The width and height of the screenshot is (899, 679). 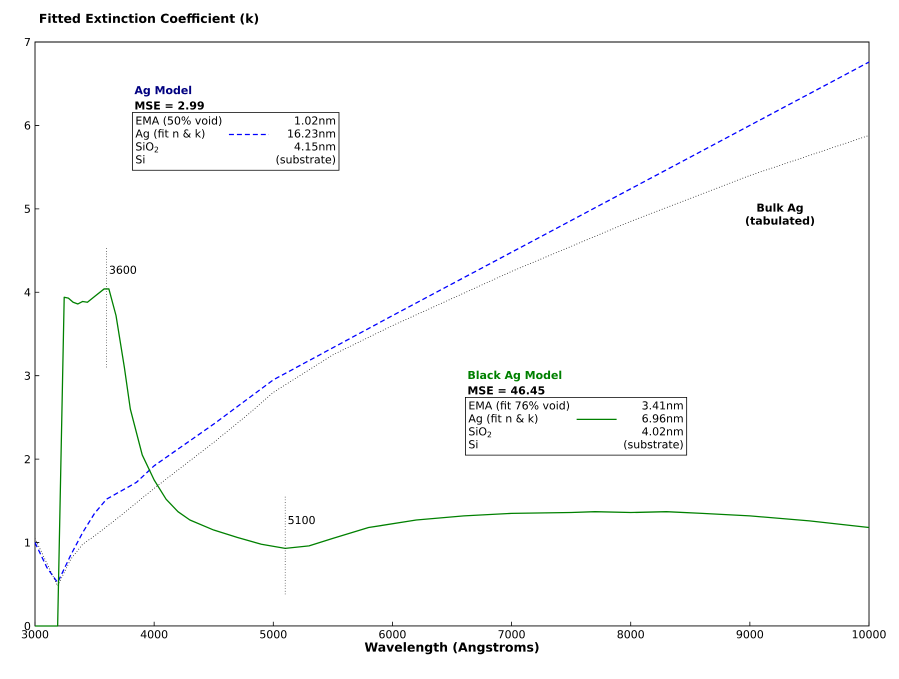 What do you see at coordinates (27, 542) in the screenshot?
I see `y-tick-label: 1` at bounding box center [27, 542].